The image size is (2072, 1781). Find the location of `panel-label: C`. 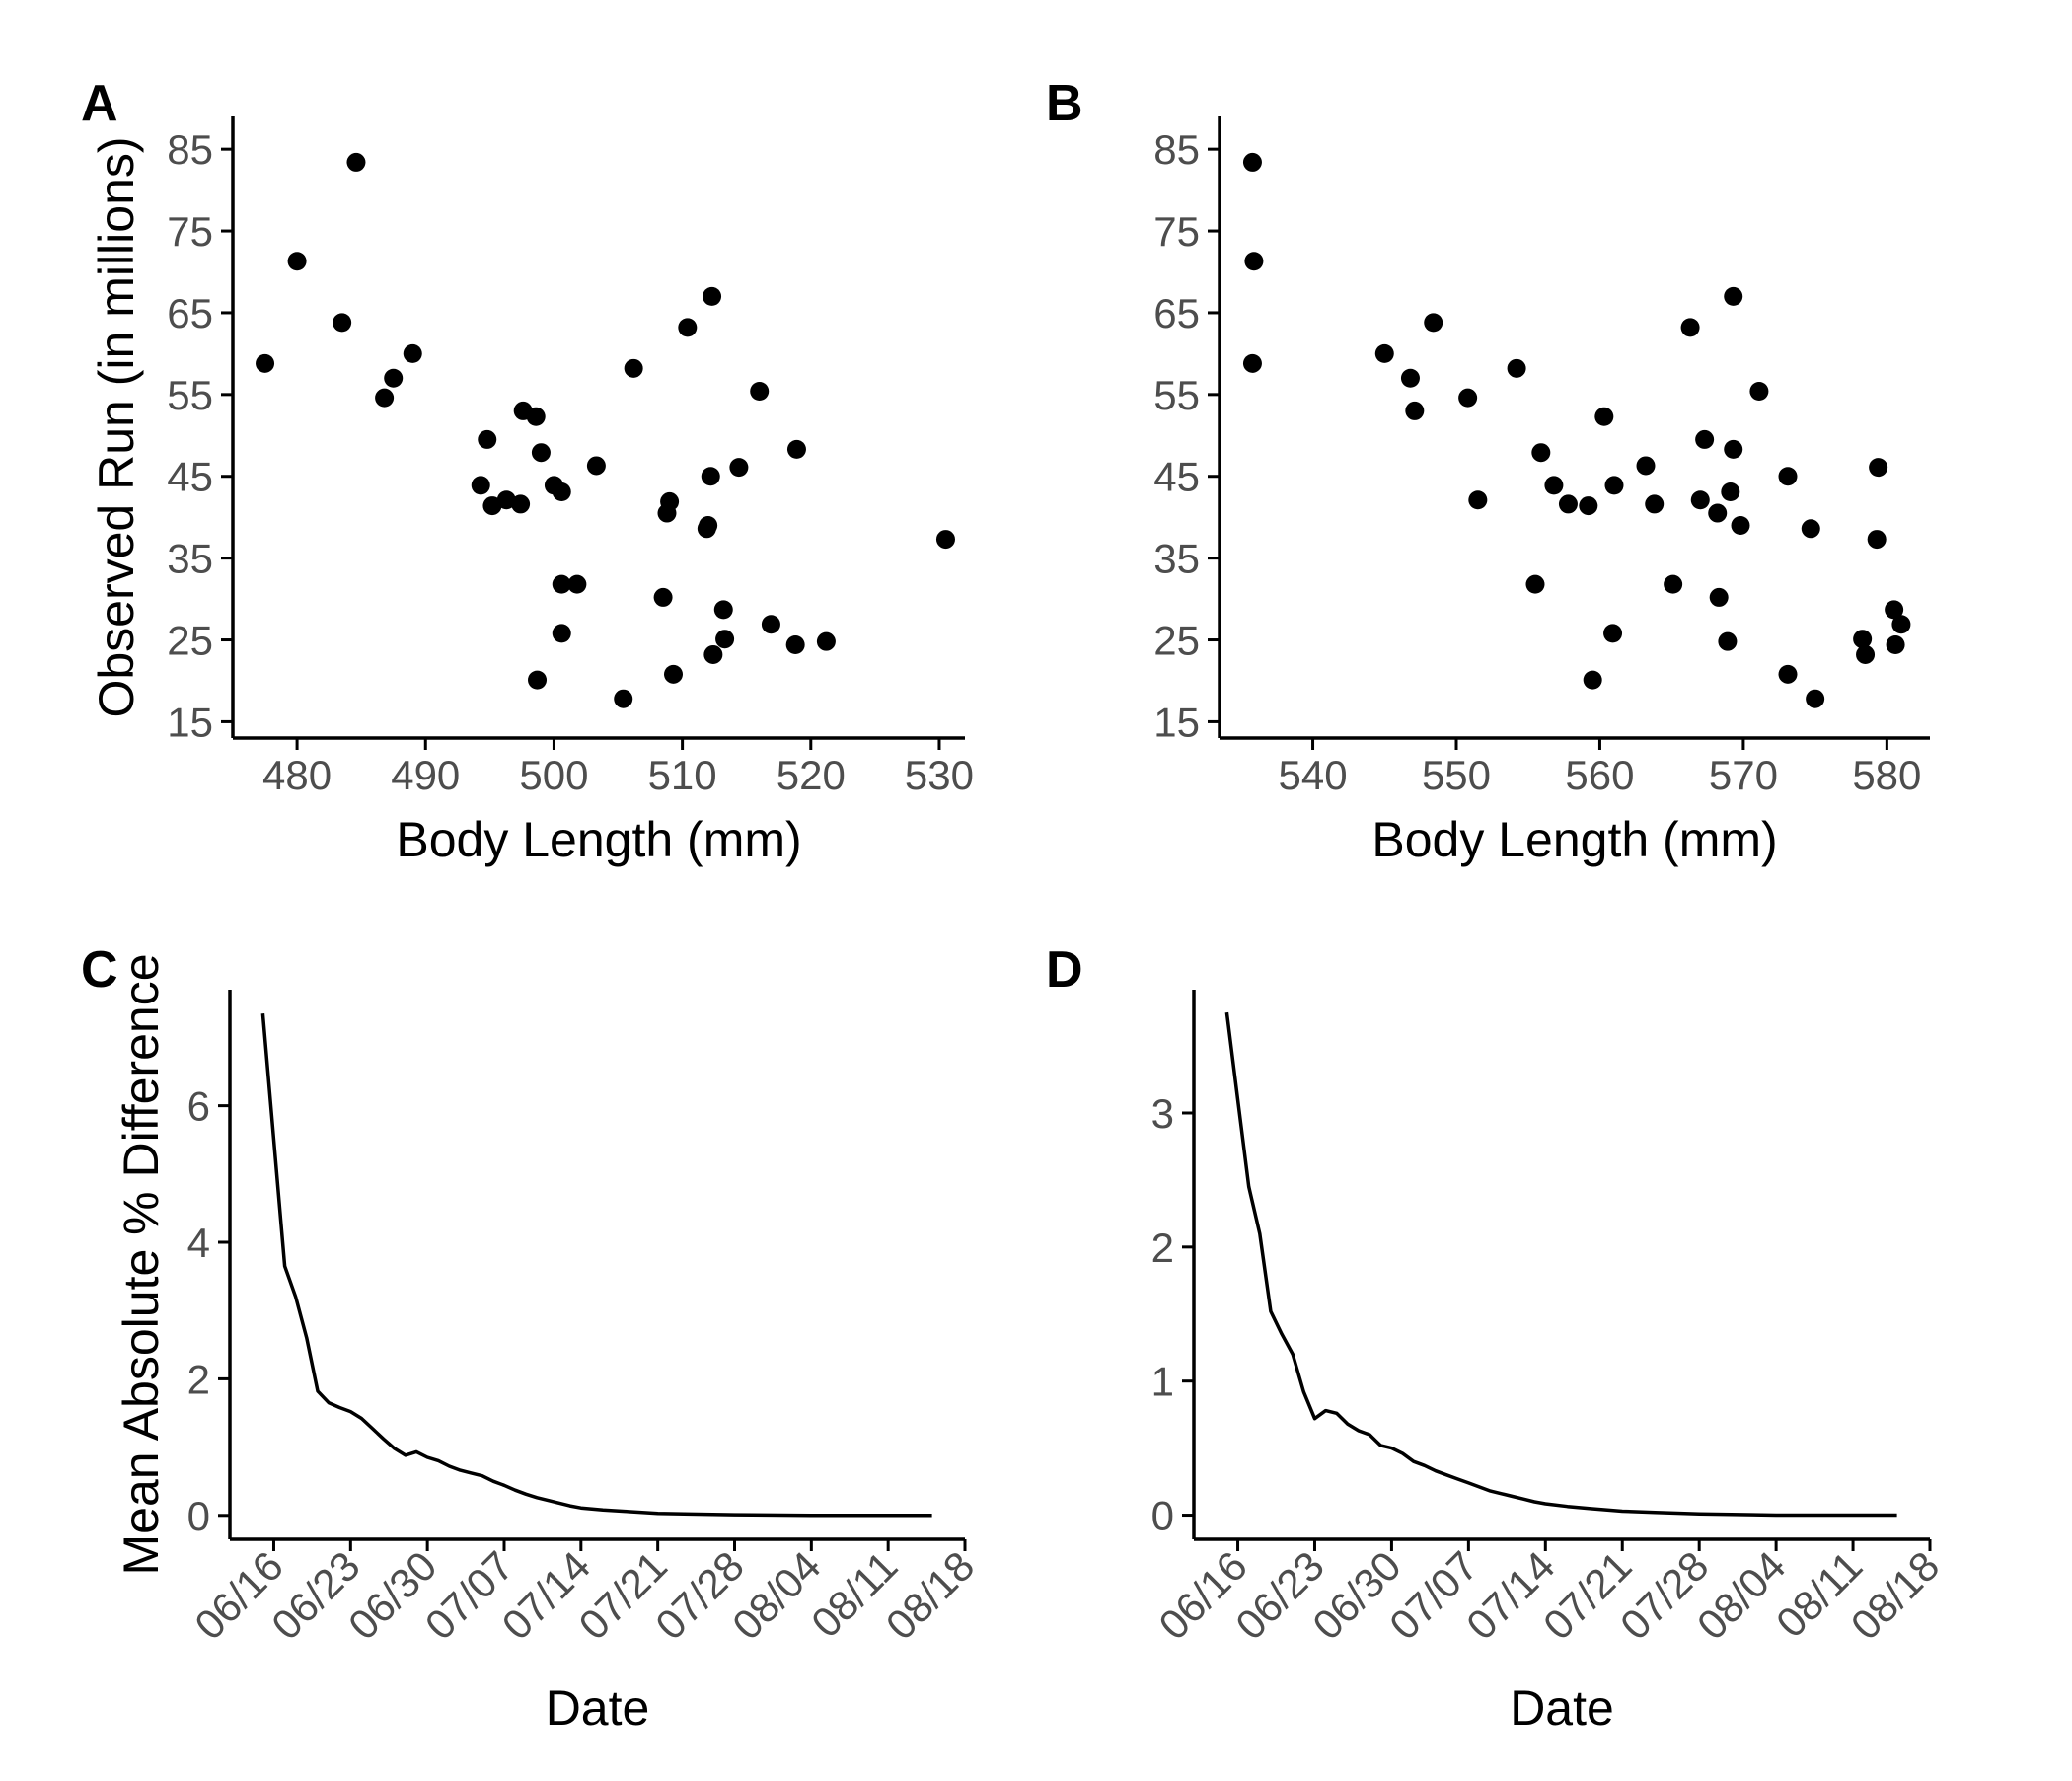

panel-label: C is located at coordinates (99, 970).